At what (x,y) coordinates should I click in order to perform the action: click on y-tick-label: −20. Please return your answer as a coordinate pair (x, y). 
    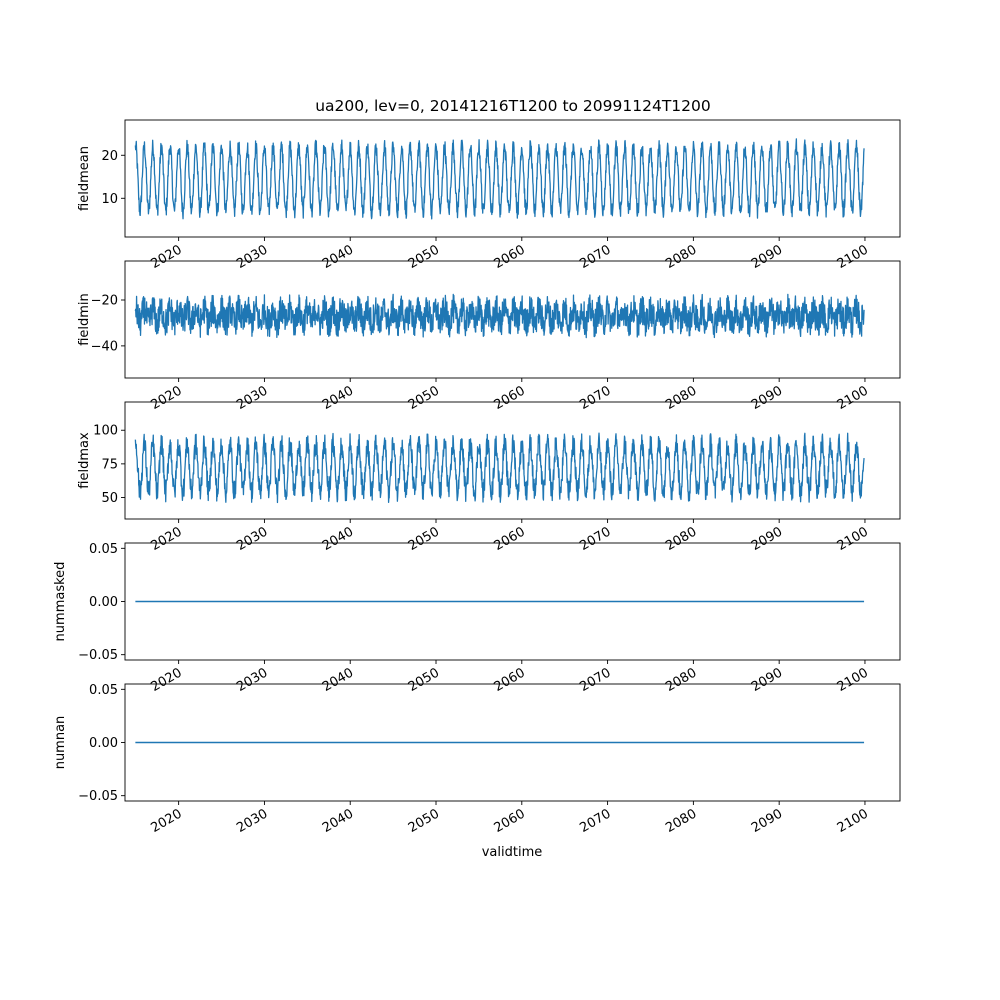
    Looking at the image, I should click on (104, 301).